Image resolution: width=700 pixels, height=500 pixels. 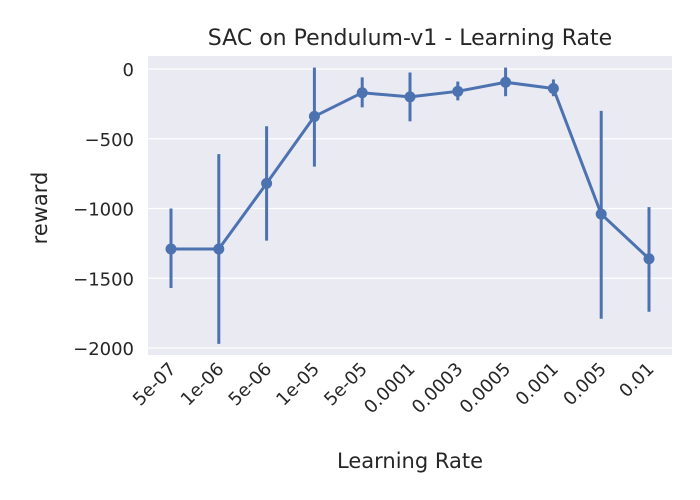 What do you see at coordinates (485, 388) in the screenshot?
I see `x-tick-label: 0.0005` at bounding box center [485, 388].